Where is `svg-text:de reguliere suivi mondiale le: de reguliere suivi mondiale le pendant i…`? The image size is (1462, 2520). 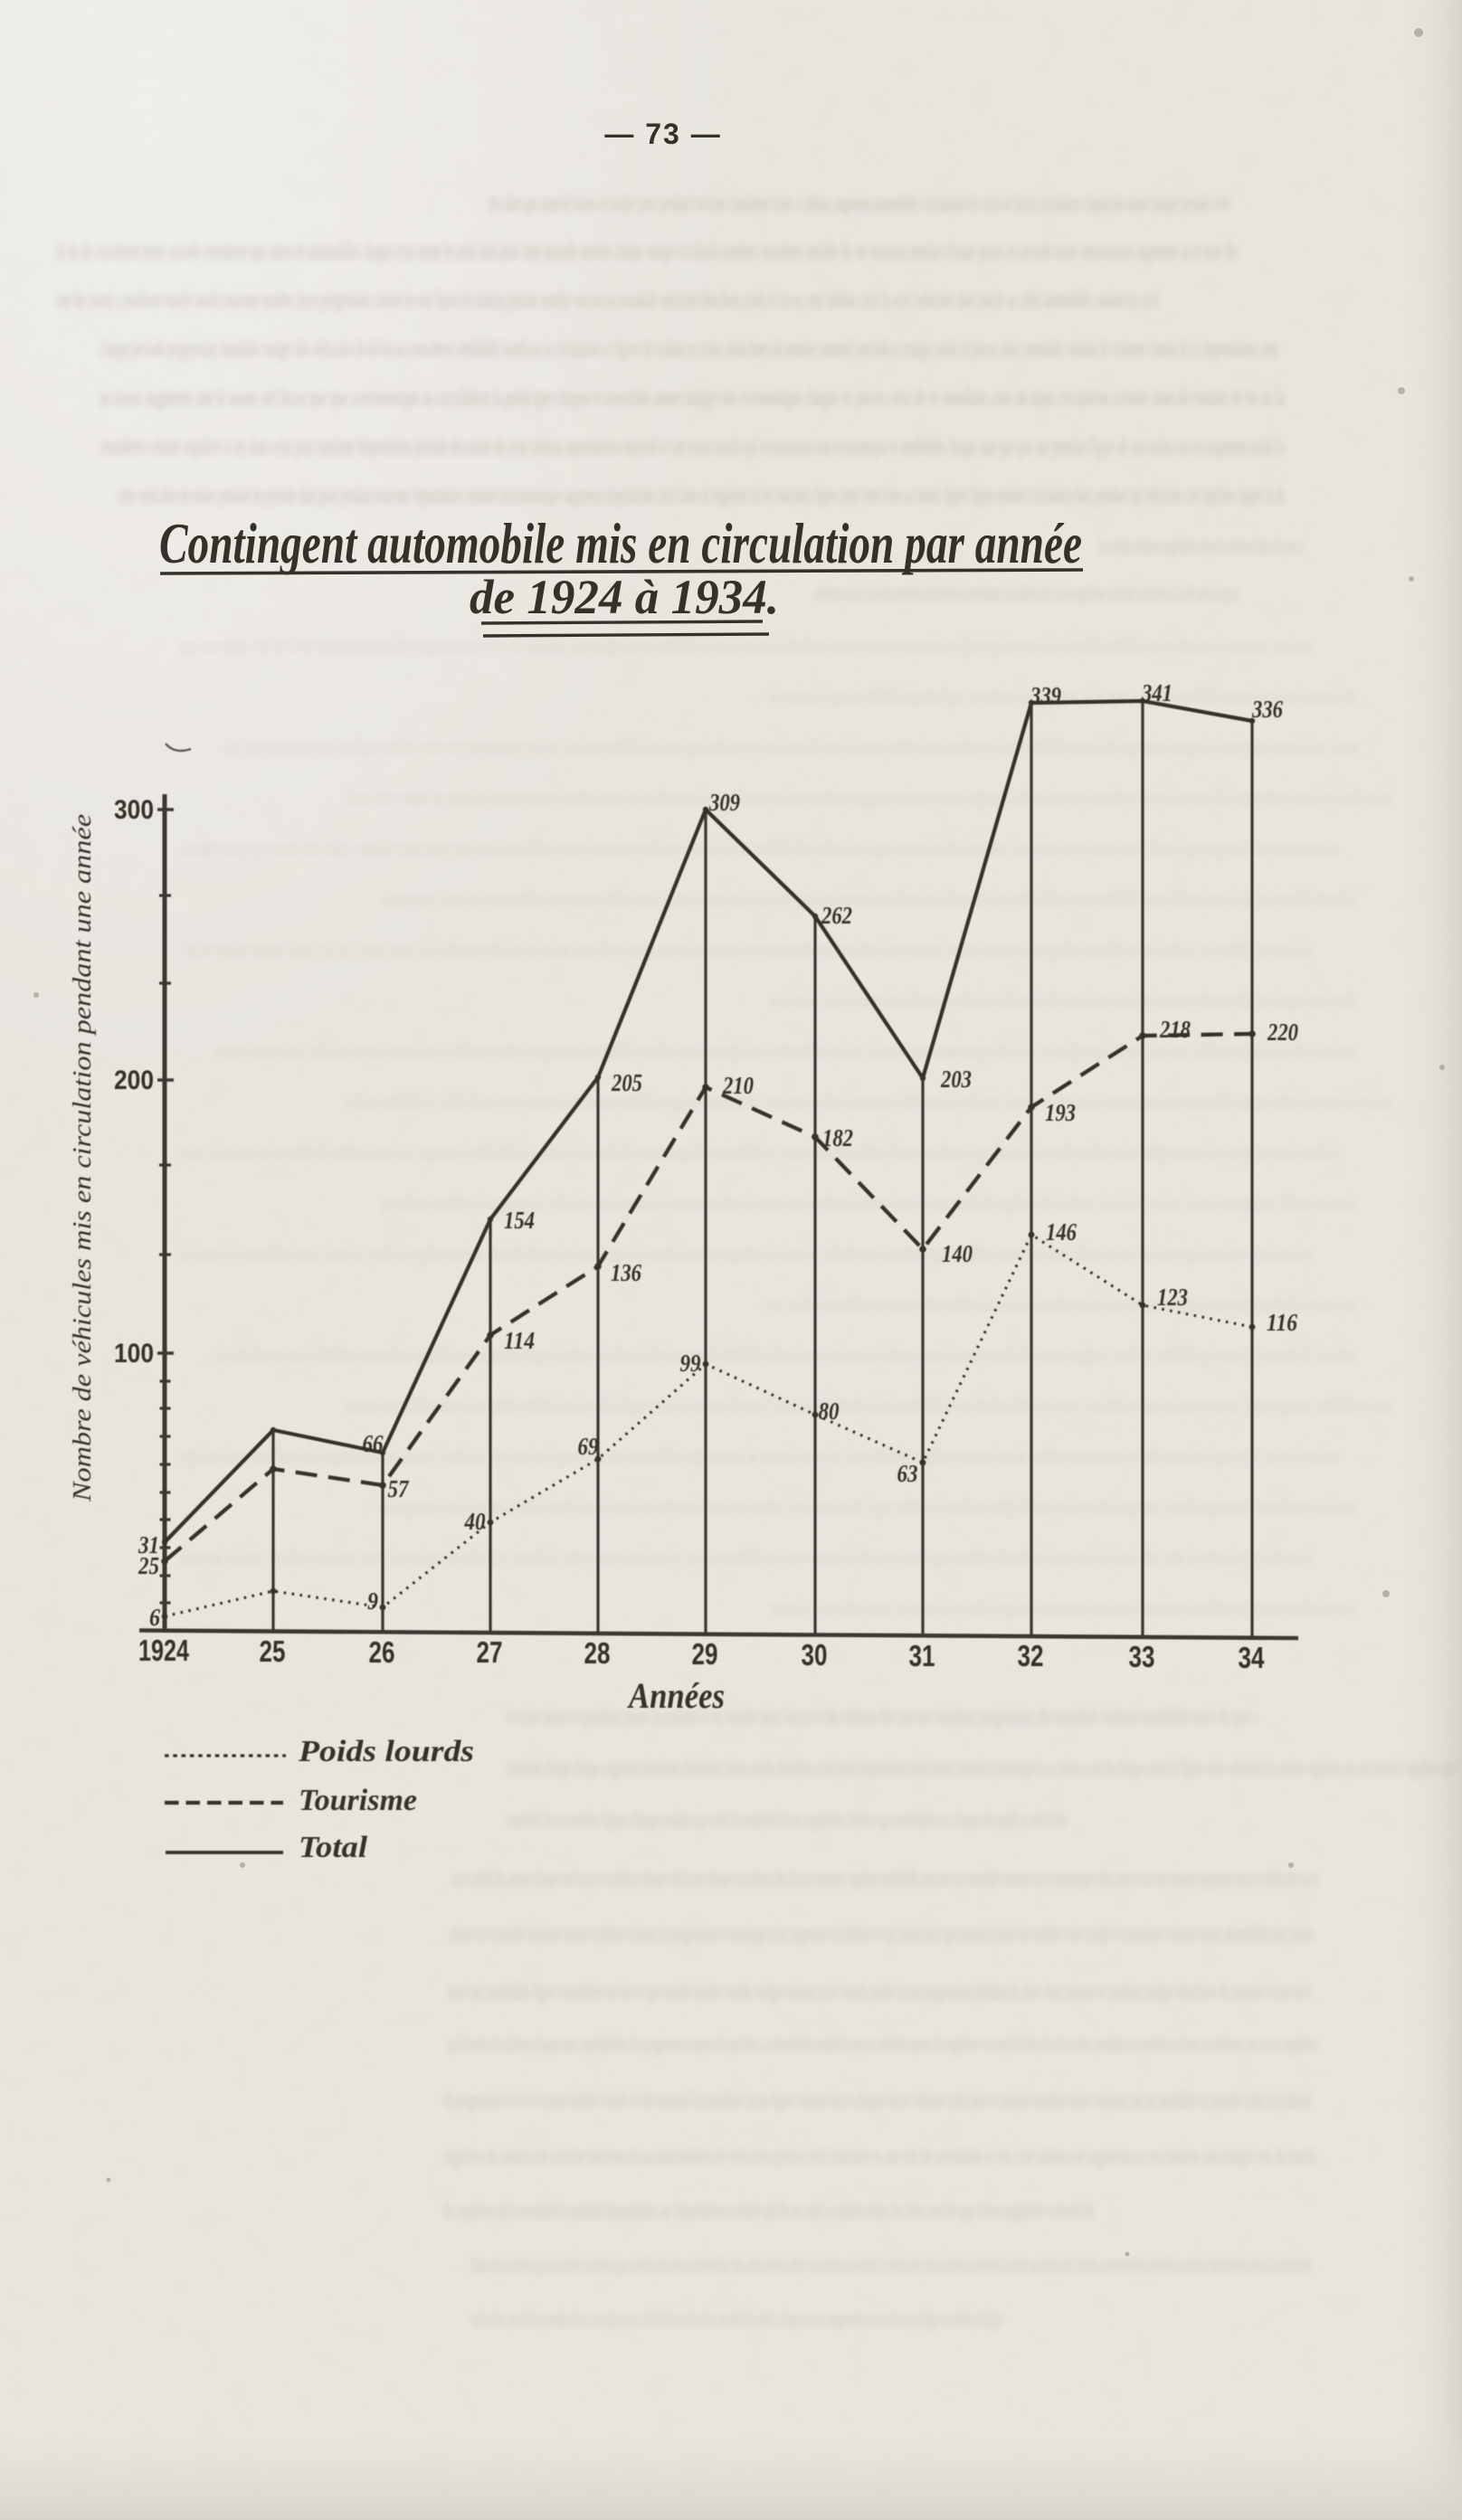 svg-text:de reguliere suivi mondiale le: de reguliere suivi mondiale le pendant i… is located at coordinates (769, 2210).